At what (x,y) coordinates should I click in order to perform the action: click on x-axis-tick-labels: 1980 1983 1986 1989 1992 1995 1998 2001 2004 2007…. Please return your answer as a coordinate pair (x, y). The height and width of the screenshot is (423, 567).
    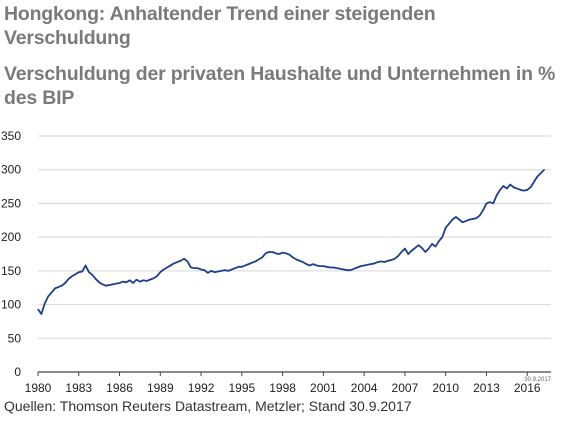
    Looking at the image, I should click on (283, 388).